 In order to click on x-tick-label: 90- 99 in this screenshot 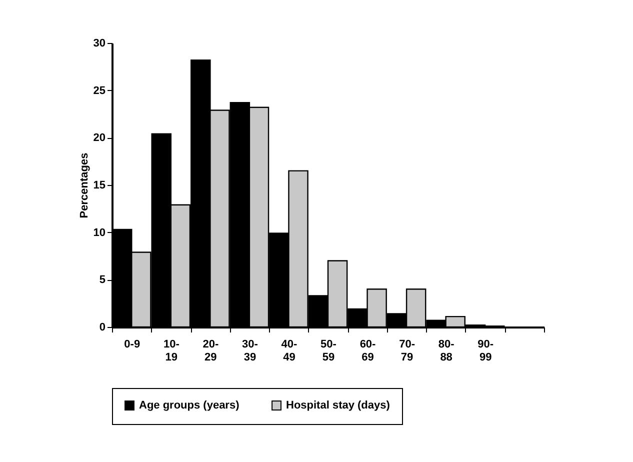, I will do `click(486, 351)`.